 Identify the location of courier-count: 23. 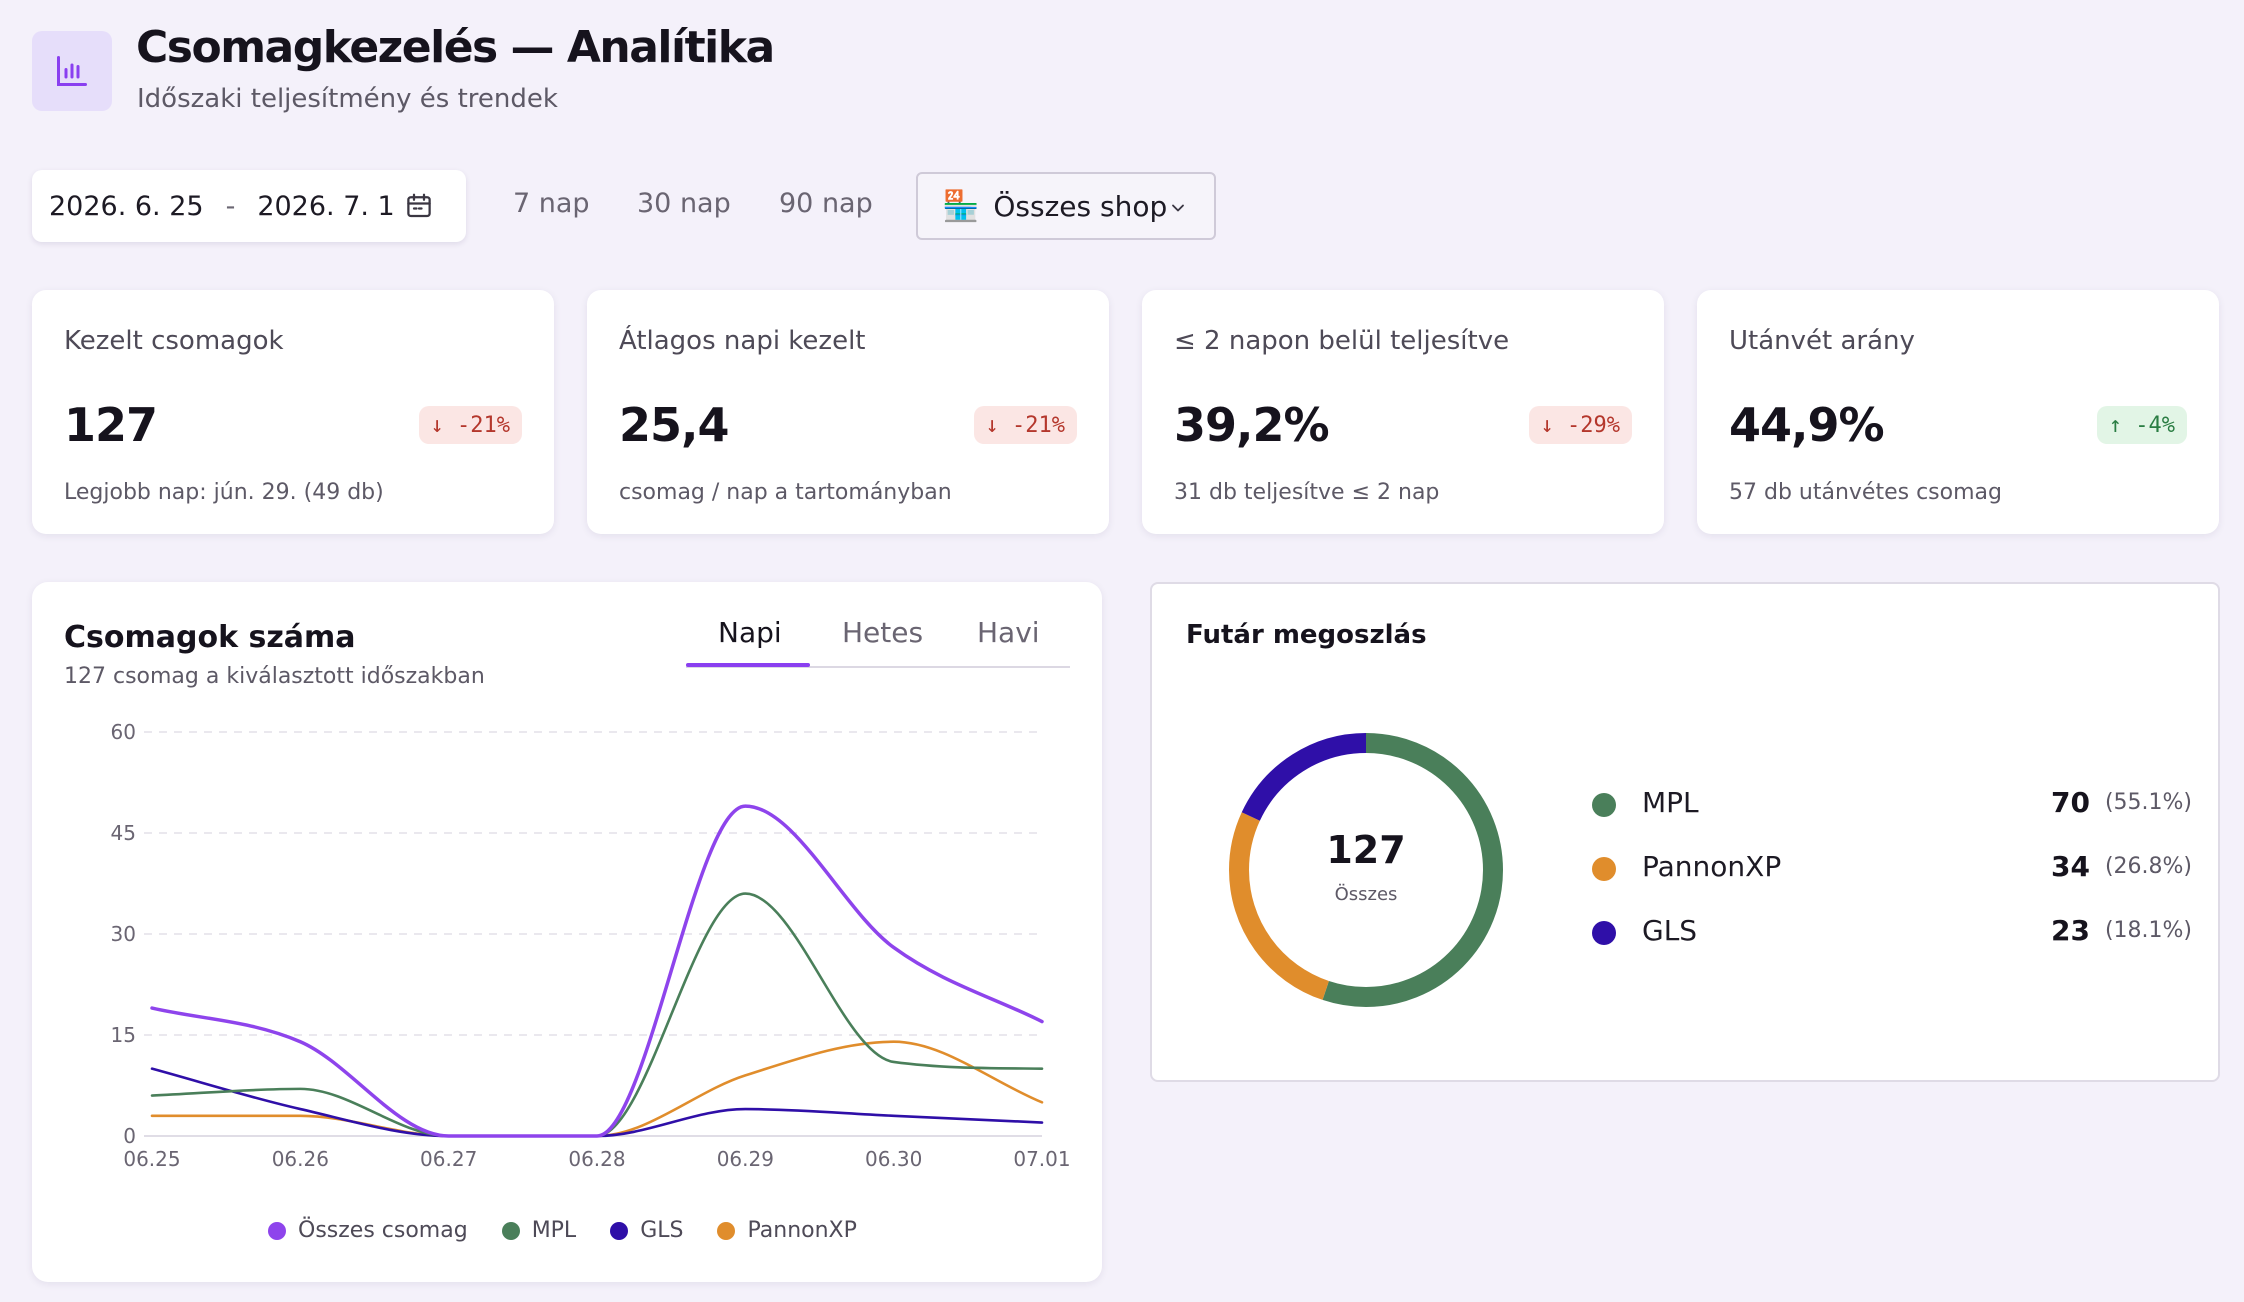
(2070, 930).